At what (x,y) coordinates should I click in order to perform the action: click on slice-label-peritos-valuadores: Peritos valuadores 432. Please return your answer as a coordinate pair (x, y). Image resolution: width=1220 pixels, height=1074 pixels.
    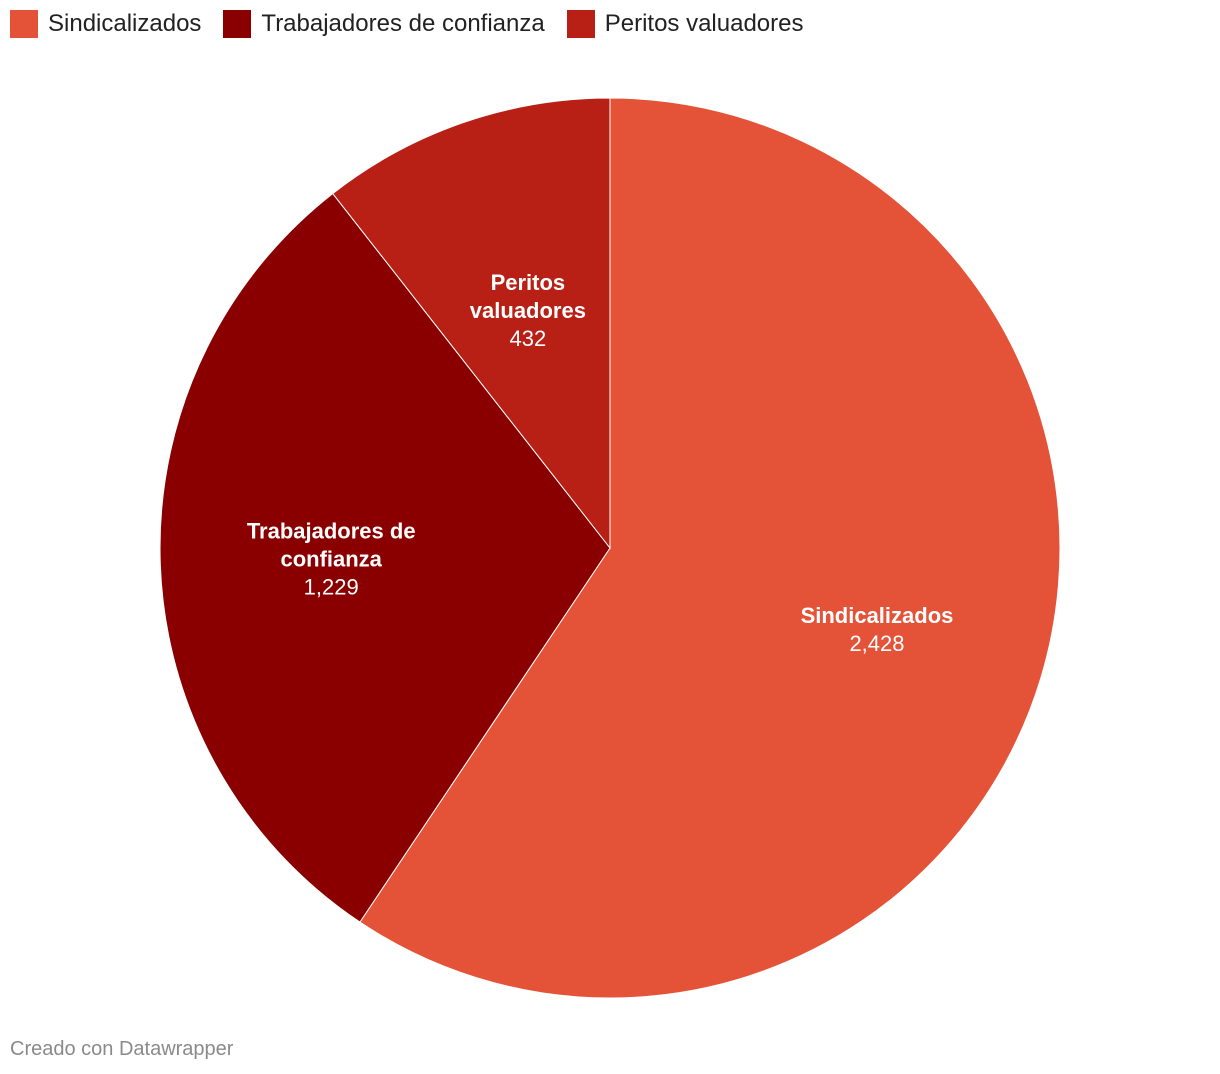
    Looking at the image, I should click on (528, 310).